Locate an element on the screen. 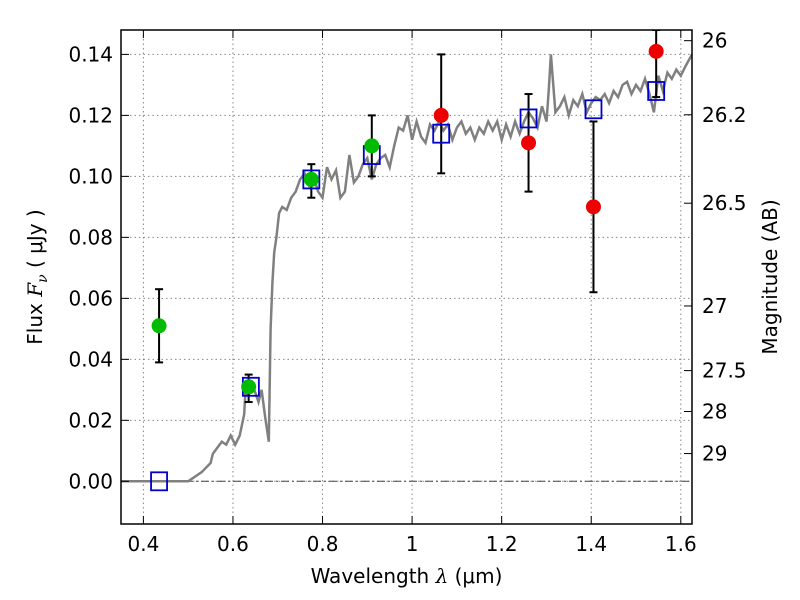 The width and height of the screenshot is (800, 600). y-tick-label: 0.06 is located at coordinates (90, 298).